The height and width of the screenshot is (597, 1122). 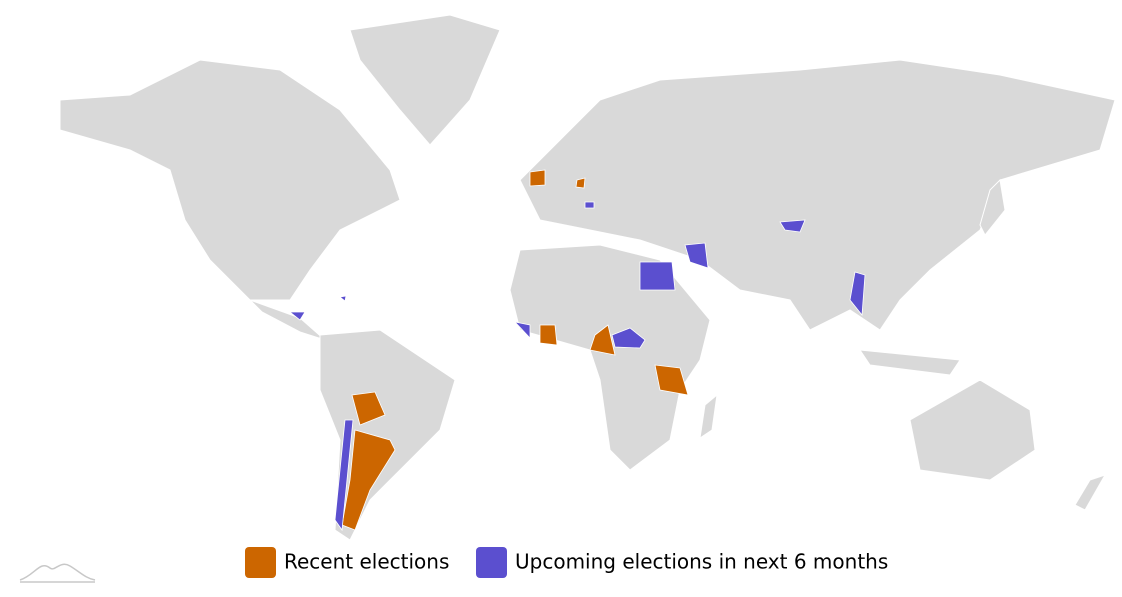 What do you see at coordinates (610, 357) in the screenshot?
I see `africa` at bounding box center [610, 357].